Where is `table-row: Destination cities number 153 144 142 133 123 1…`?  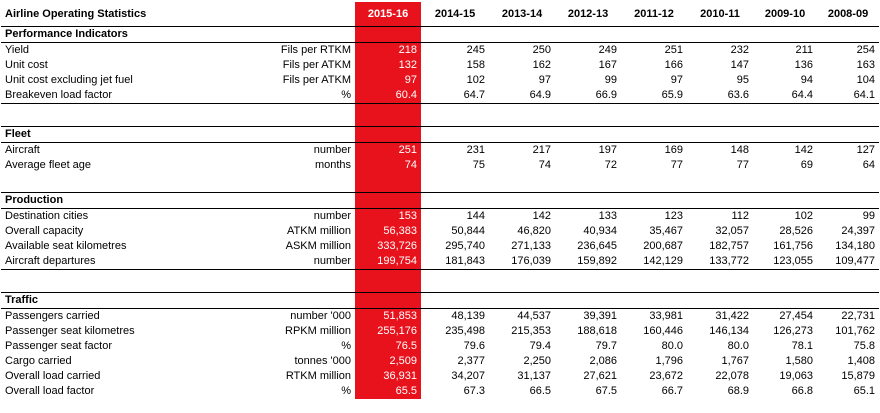 table-row: Destination cities number 153 144 142 133 123 1… is located at coordinates (440, 216).